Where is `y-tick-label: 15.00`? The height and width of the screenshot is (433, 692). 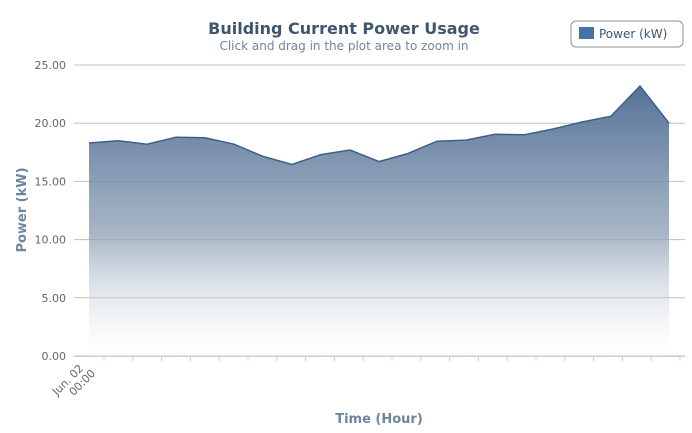
y-tick-label: 15.00 is located at coordinates (51, 181).